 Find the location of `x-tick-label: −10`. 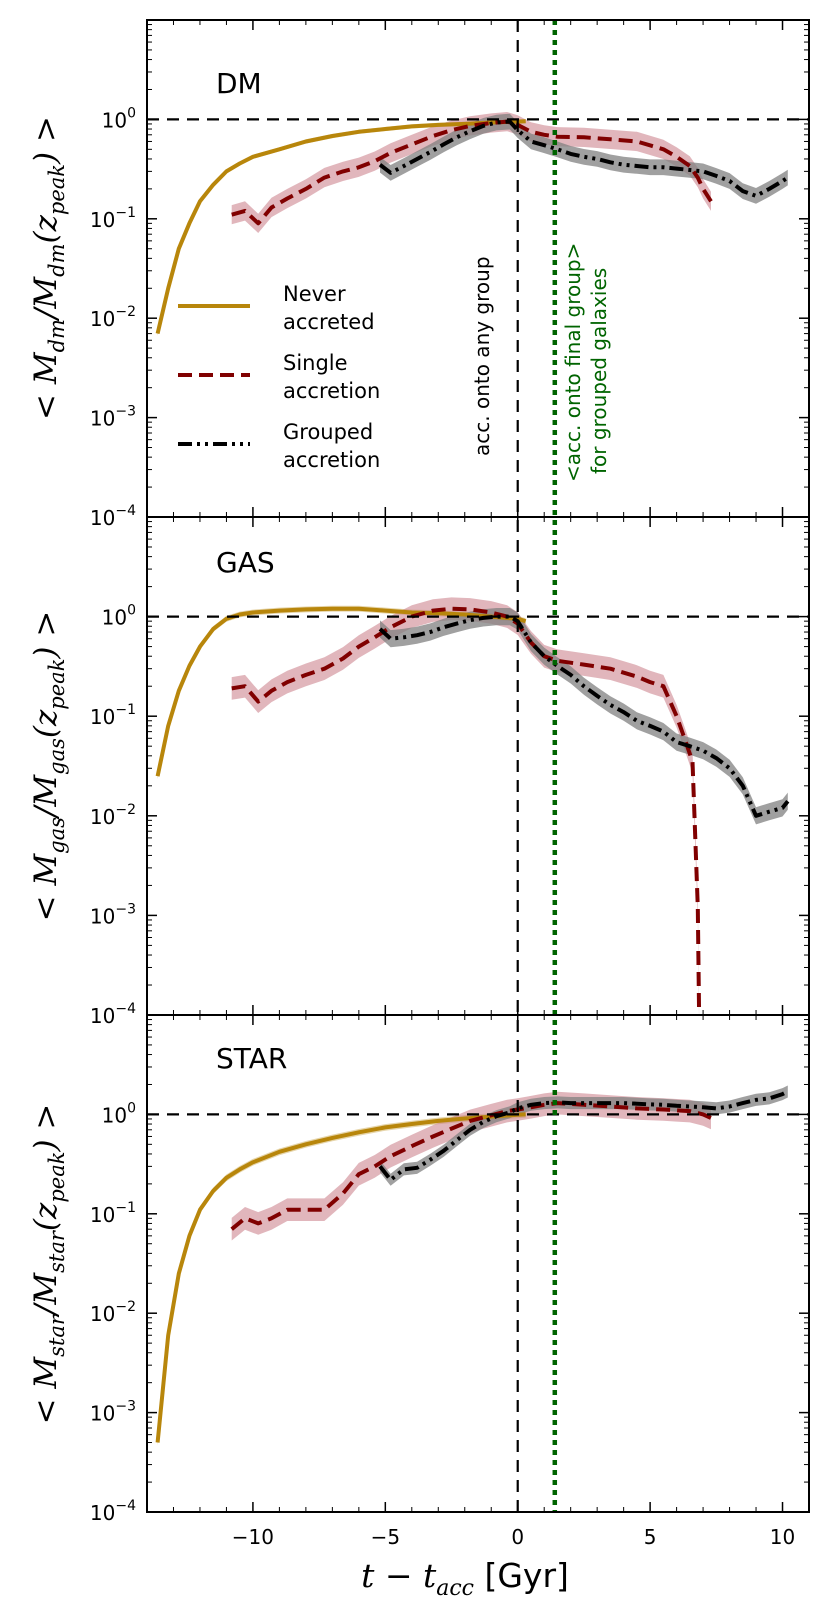

x-tick-label: −10 is located at coordinates (253, 1537).